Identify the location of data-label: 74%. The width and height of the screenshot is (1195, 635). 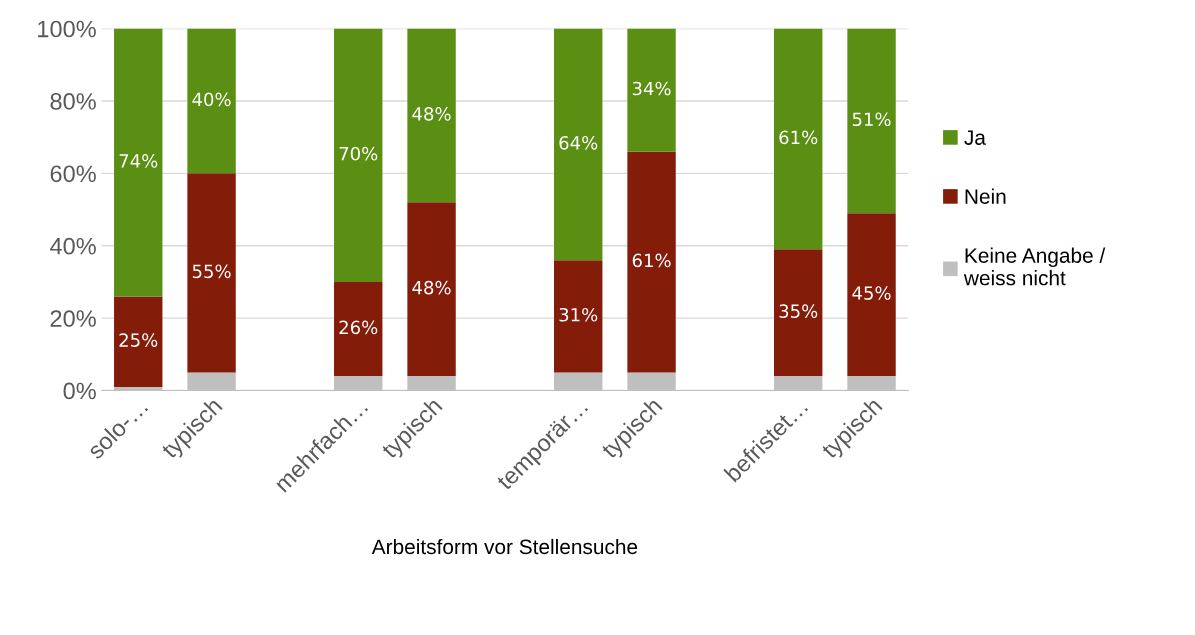
(138, 161).